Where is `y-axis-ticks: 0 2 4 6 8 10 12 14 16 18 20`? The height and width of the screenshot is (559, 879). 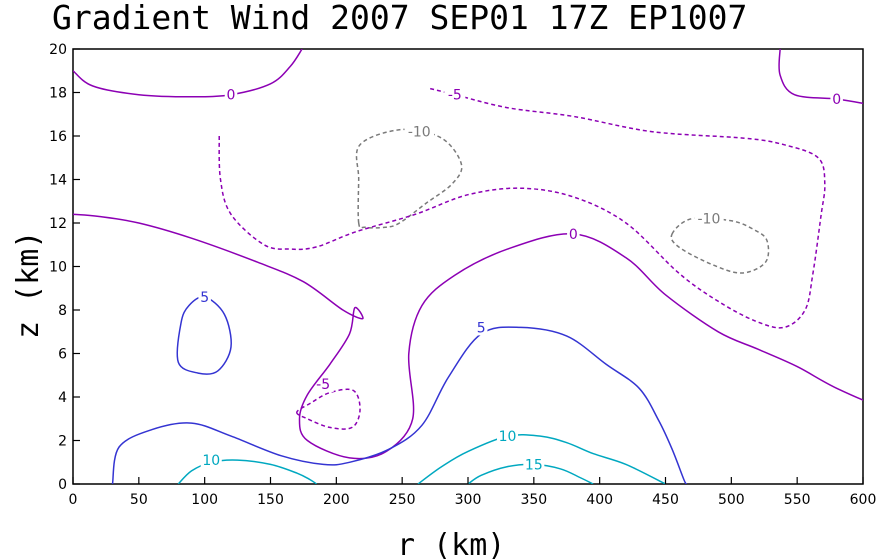 y-axis-ticks: 0 2 4 6 8 10 12 14 16 18 20 is located at coordinates (64, 267).